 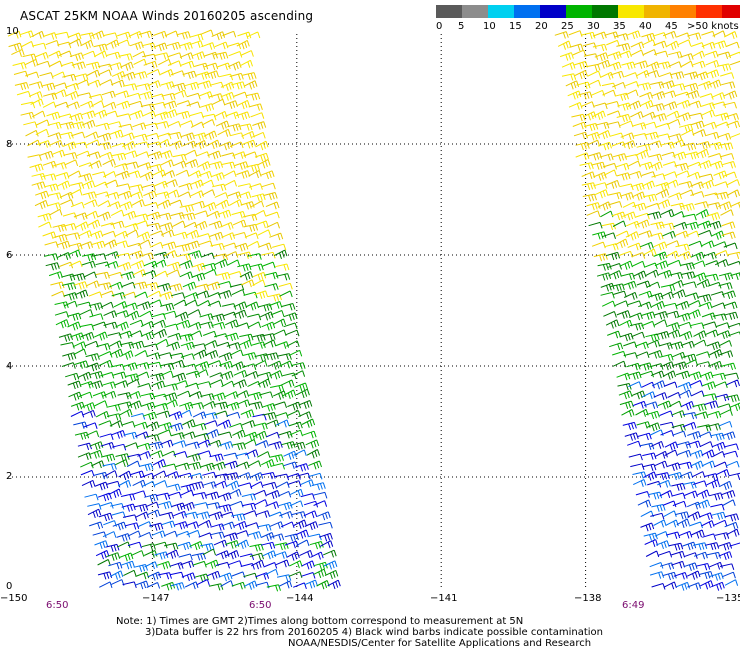 I want to click on legend-label-10: 10, so click(x=489, y=26).